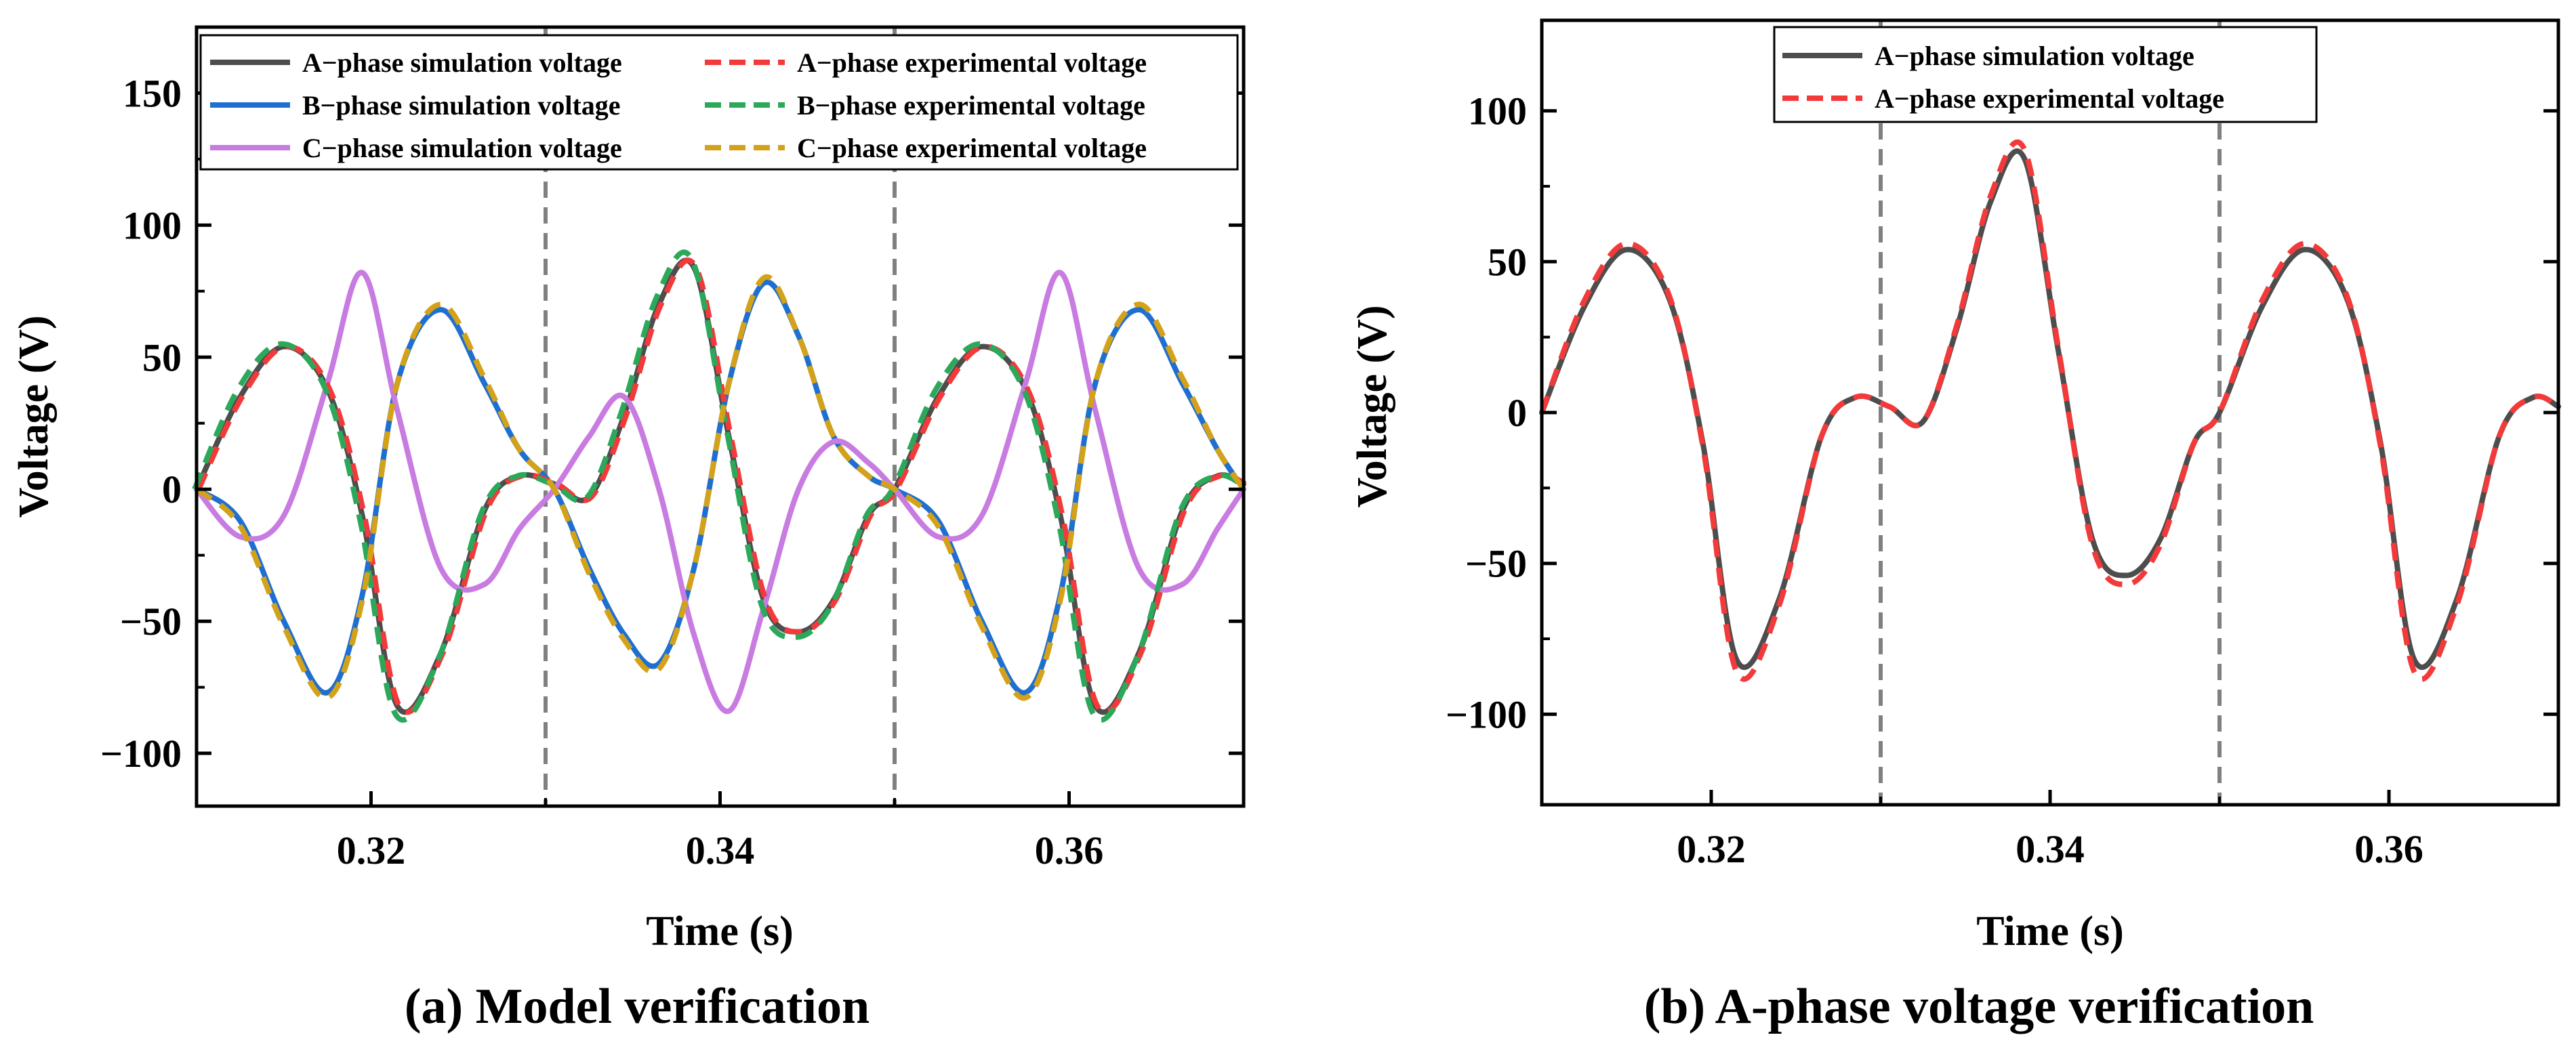 The width and height of the screenshot is (2576, 1052). I want to click on x-tick-label-a: 0.34, so click(720, 850).